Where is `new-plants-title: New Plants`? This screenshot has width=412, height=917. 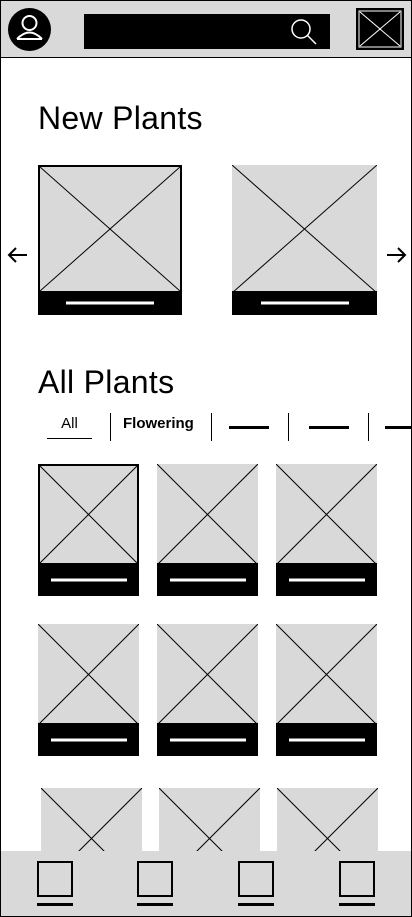
new-plants-title: New Plants is located at coordinates (120, 118).